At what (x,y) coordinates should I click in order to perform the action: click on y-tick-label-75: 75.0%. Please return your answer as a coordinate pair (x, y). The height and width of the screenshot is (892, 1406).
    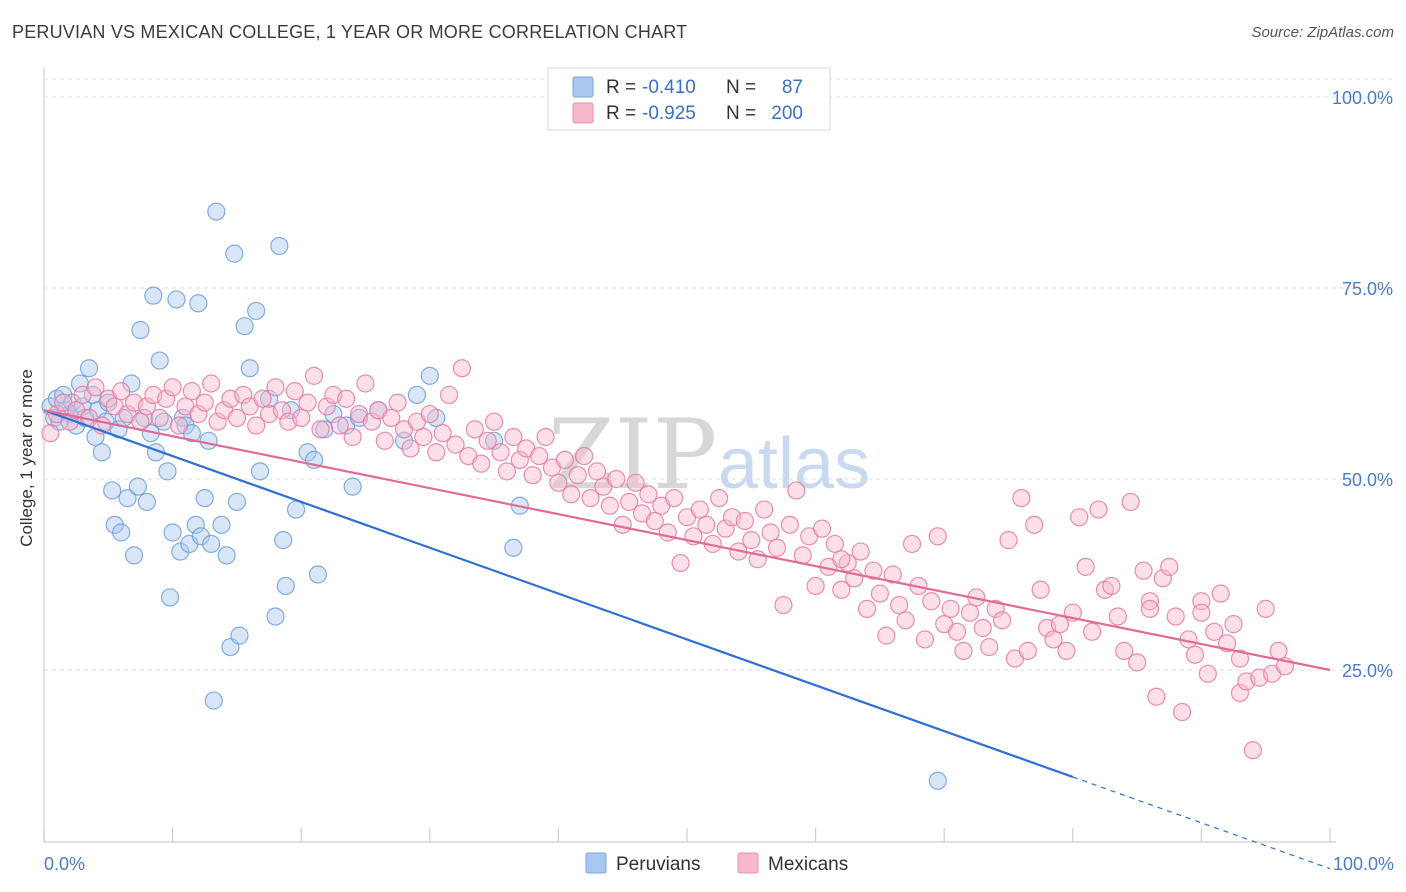
    Looking at the image, I should click on (1367, 289).